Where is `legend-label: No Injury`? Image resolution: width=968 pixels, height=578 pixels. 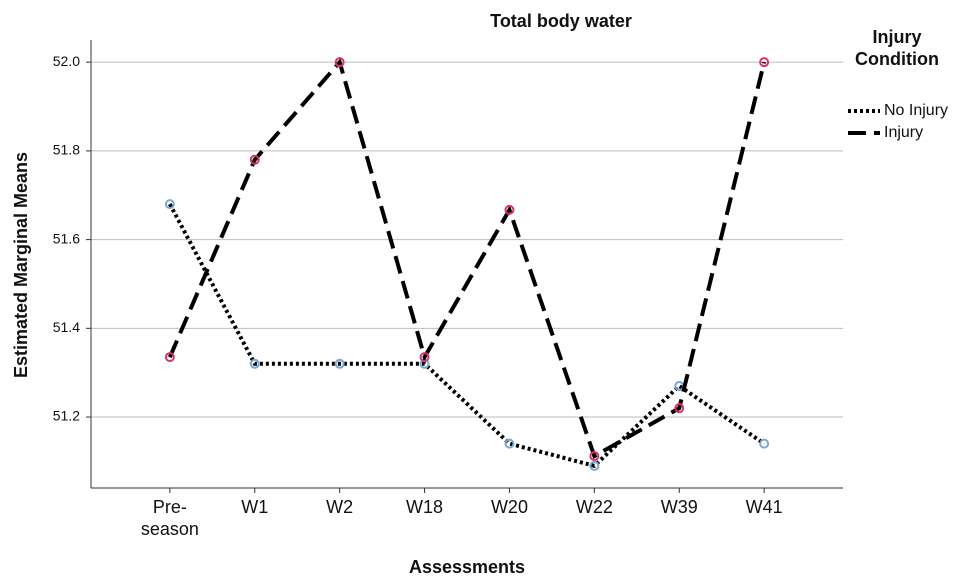
legend-label: No Injury is located at coordinates (916, 110).